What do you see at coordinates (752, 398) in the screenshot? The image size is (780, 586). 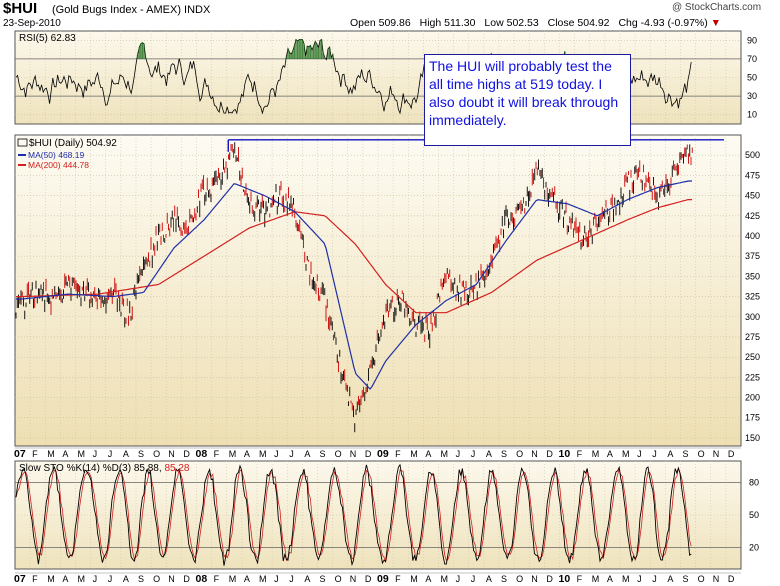 I see `price-tick-label: 200` at bounding box center [752, 398].